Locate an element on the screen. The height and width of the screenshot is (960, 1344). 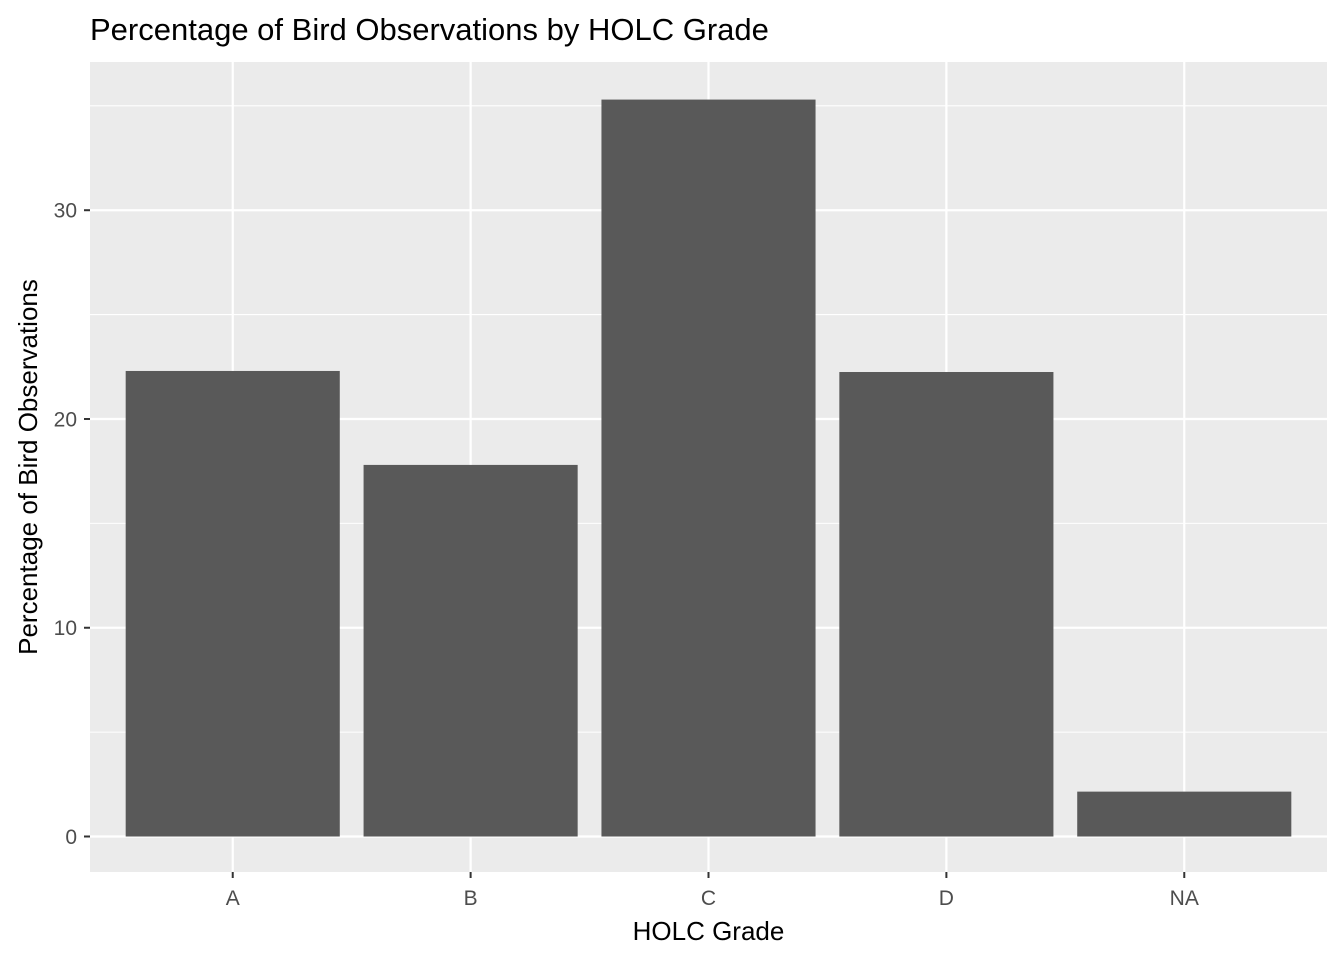
x-tick-label: C is located at coordinates (708, 898).